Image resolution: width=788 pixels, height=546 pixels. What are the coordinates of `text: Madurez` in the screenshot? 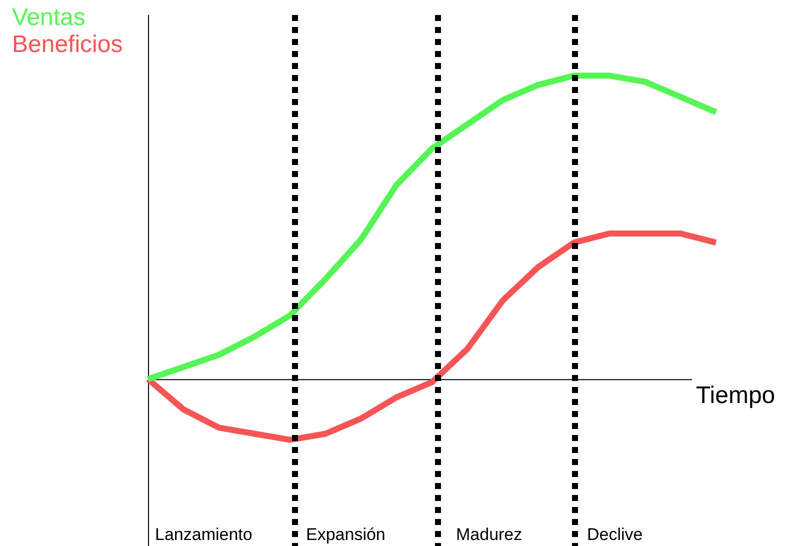 It's located at (489, 535).